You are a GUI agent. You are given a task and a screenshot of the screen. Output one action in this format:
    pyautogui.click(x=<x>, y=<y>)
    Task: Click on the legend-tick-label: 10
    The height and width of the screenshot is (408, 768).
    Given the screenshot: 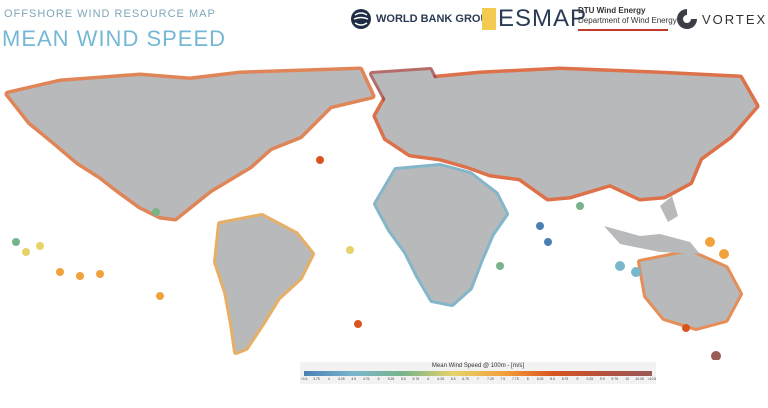 What is the action you would take?
    pyautogui.click(x=627, y=379)
    